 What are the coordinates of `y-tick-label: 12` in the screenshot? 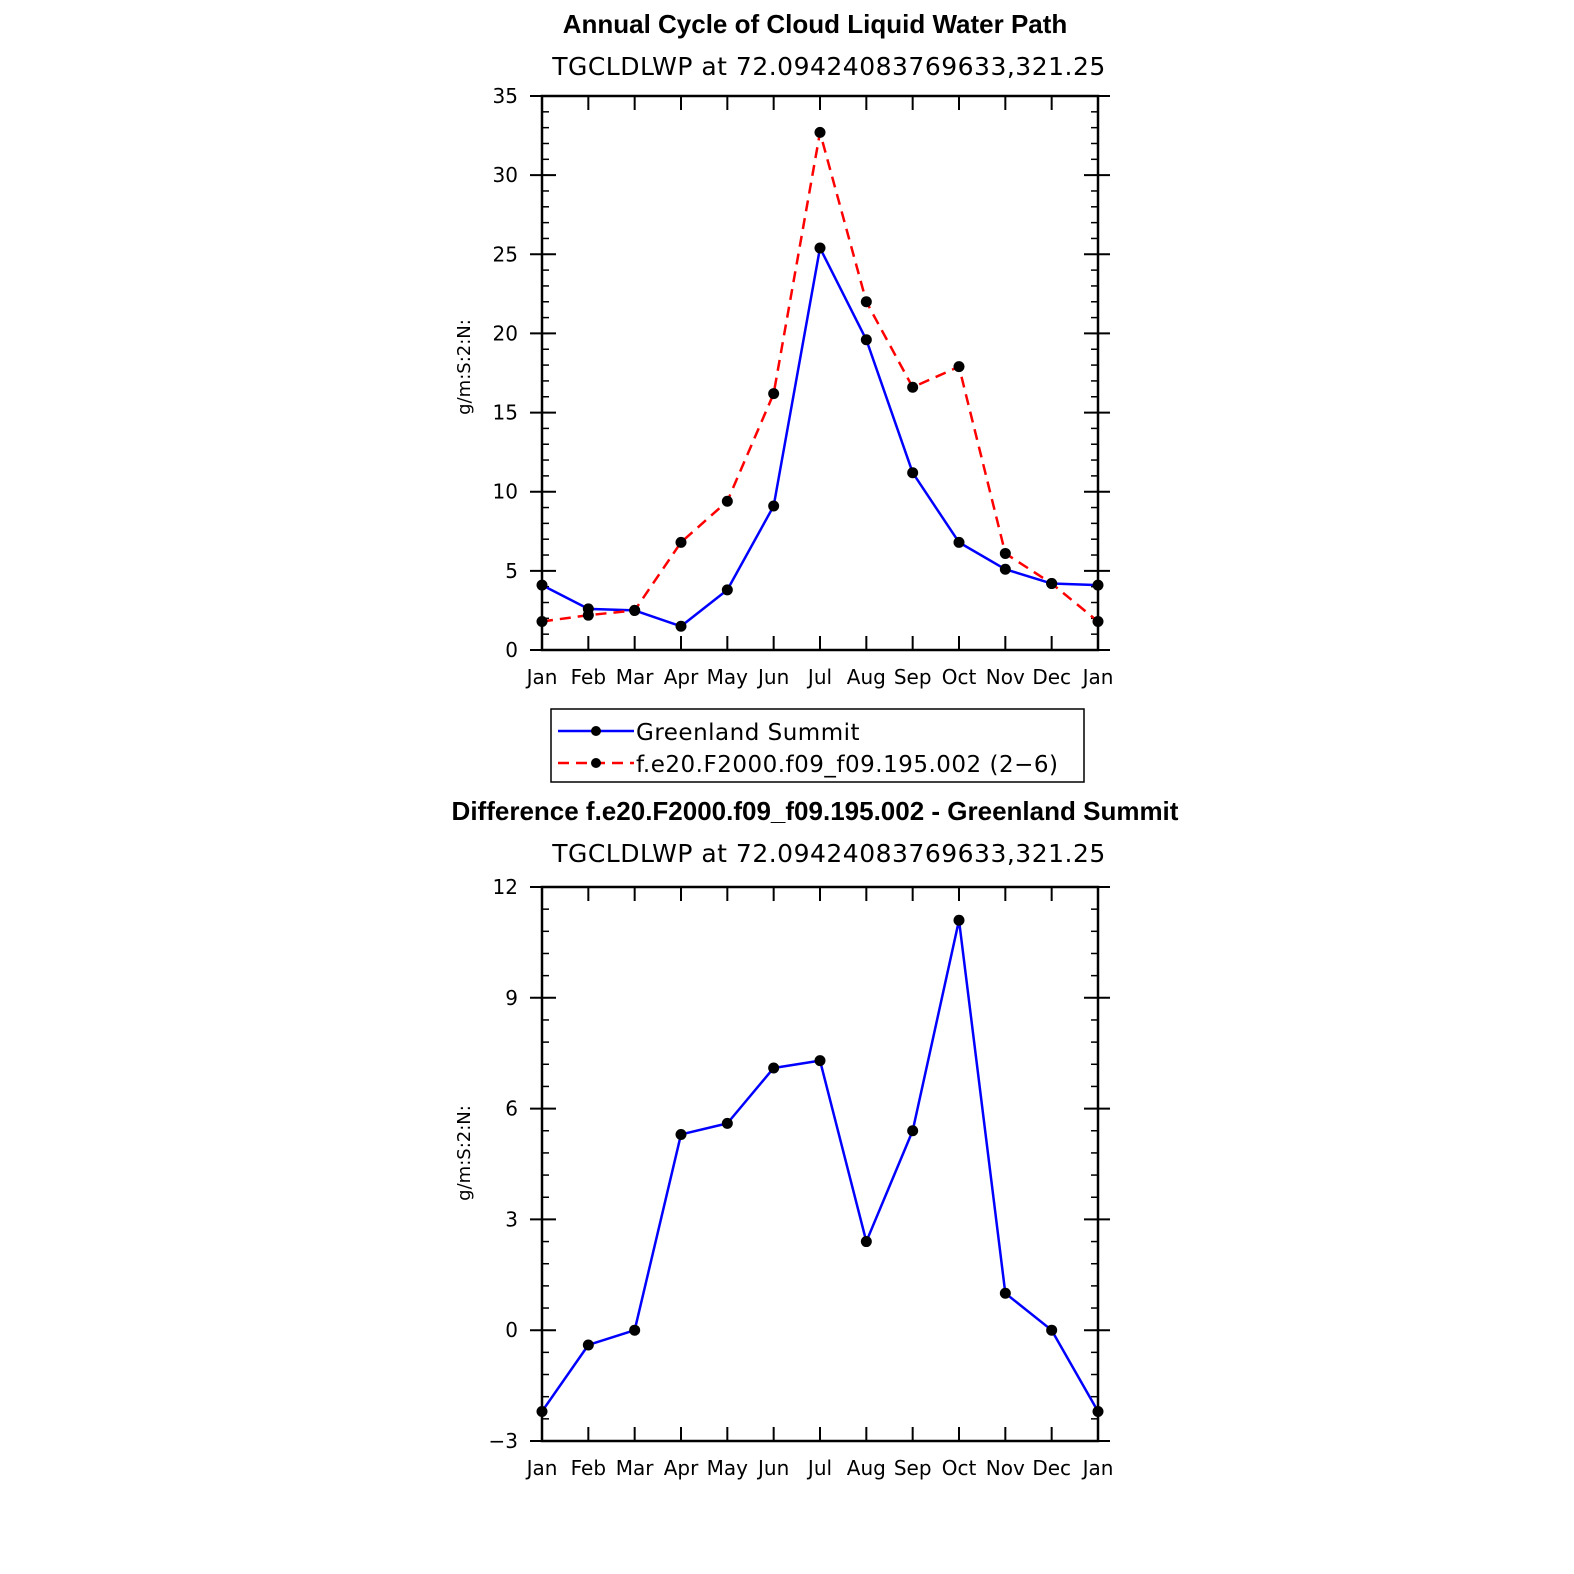 It's located at (505, 887).